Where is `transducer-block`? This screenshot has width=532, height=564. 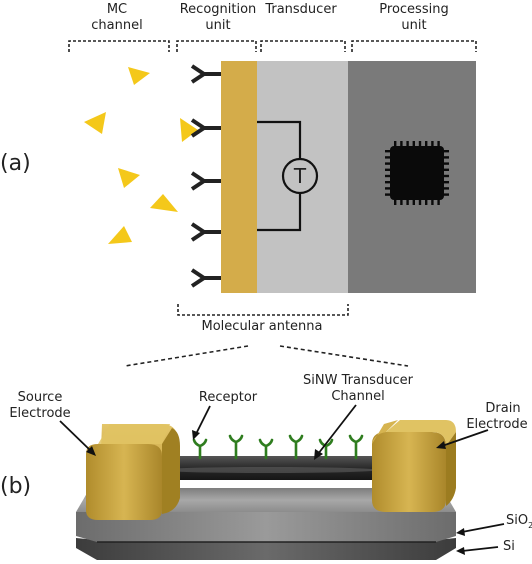
transducer-block is located at coordinates (302, 177).